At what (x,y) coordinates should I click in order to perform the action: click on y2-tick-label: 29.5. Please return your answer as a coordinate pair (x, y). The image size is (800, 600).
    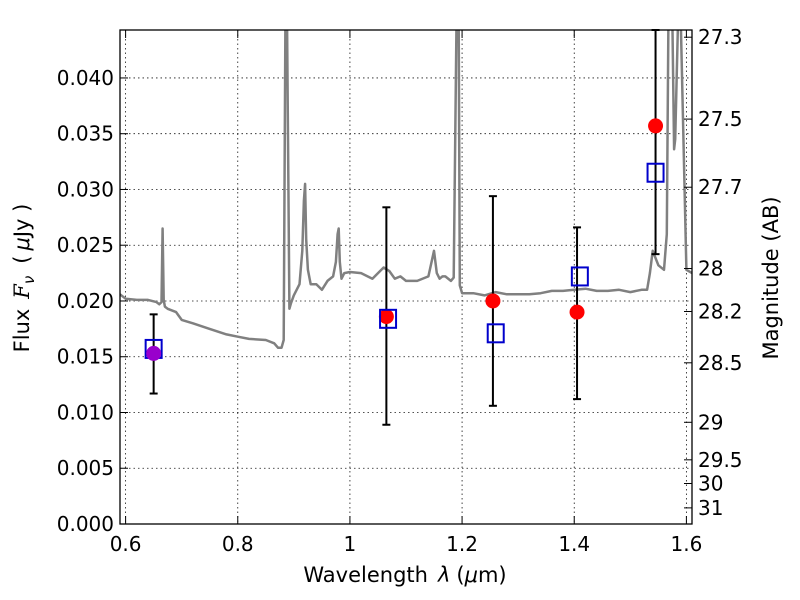
    Looking at the image, I should click on (720, 460).